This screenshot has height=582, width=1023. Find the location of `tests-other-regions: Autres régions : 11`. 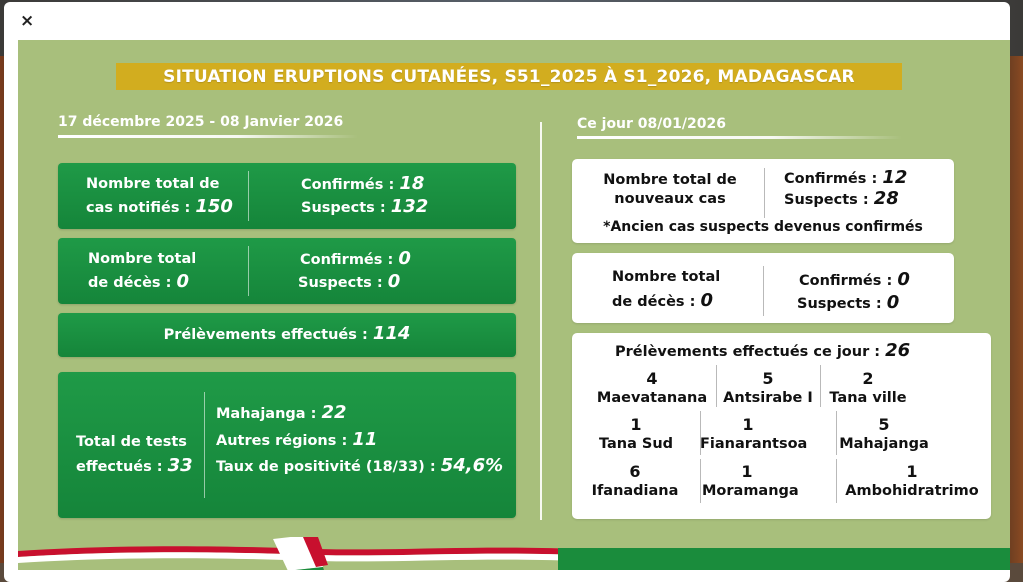

tests-other-regions: Autres régions : 11 is located at coordinates (296, 440).